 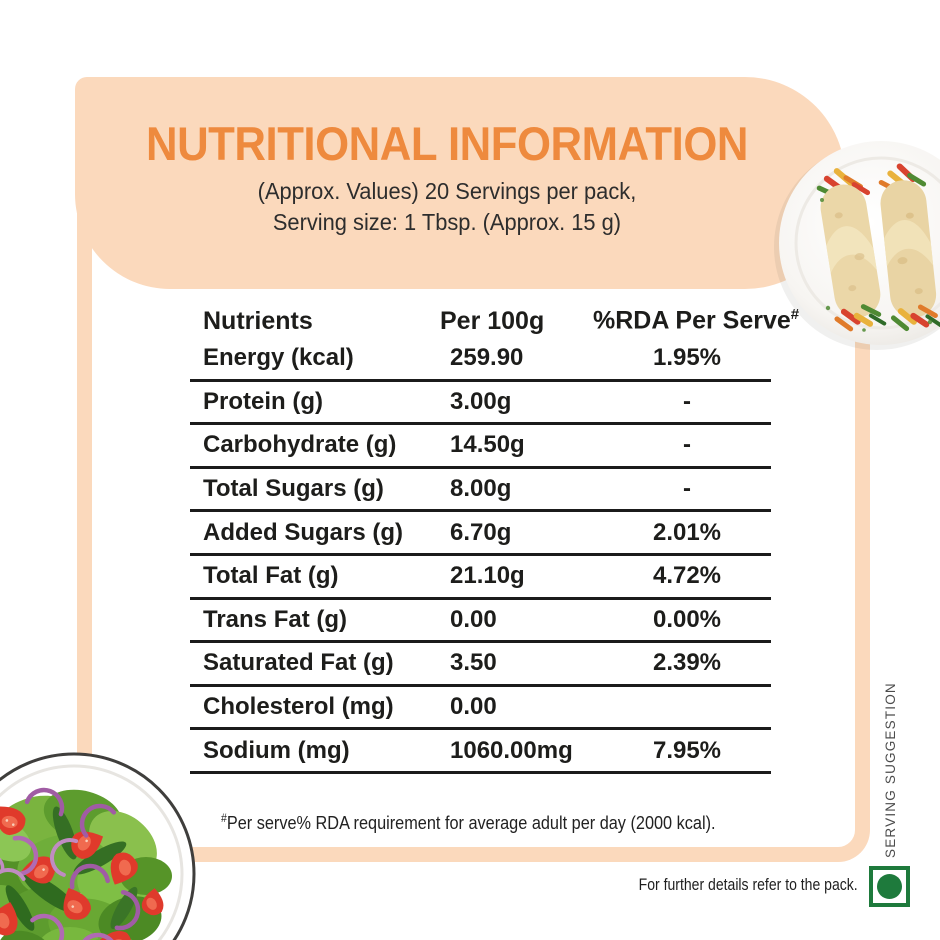 I want to click on table-row: Total Fat (g) 21.10g 4.72%, so click(x=480, y=578).